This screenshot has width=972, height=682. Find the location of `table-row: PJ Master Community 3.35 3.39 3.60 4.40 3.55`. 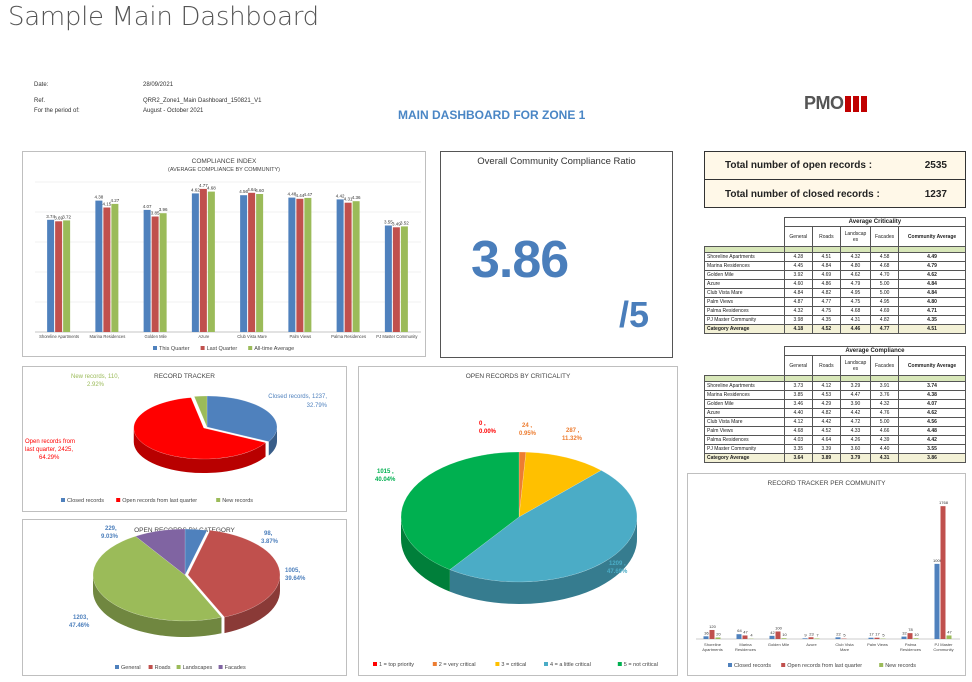

table-row: PJ Master Community 3.35 3.39 3.60 4.40 3.55 is located at coordinates (835, 449).